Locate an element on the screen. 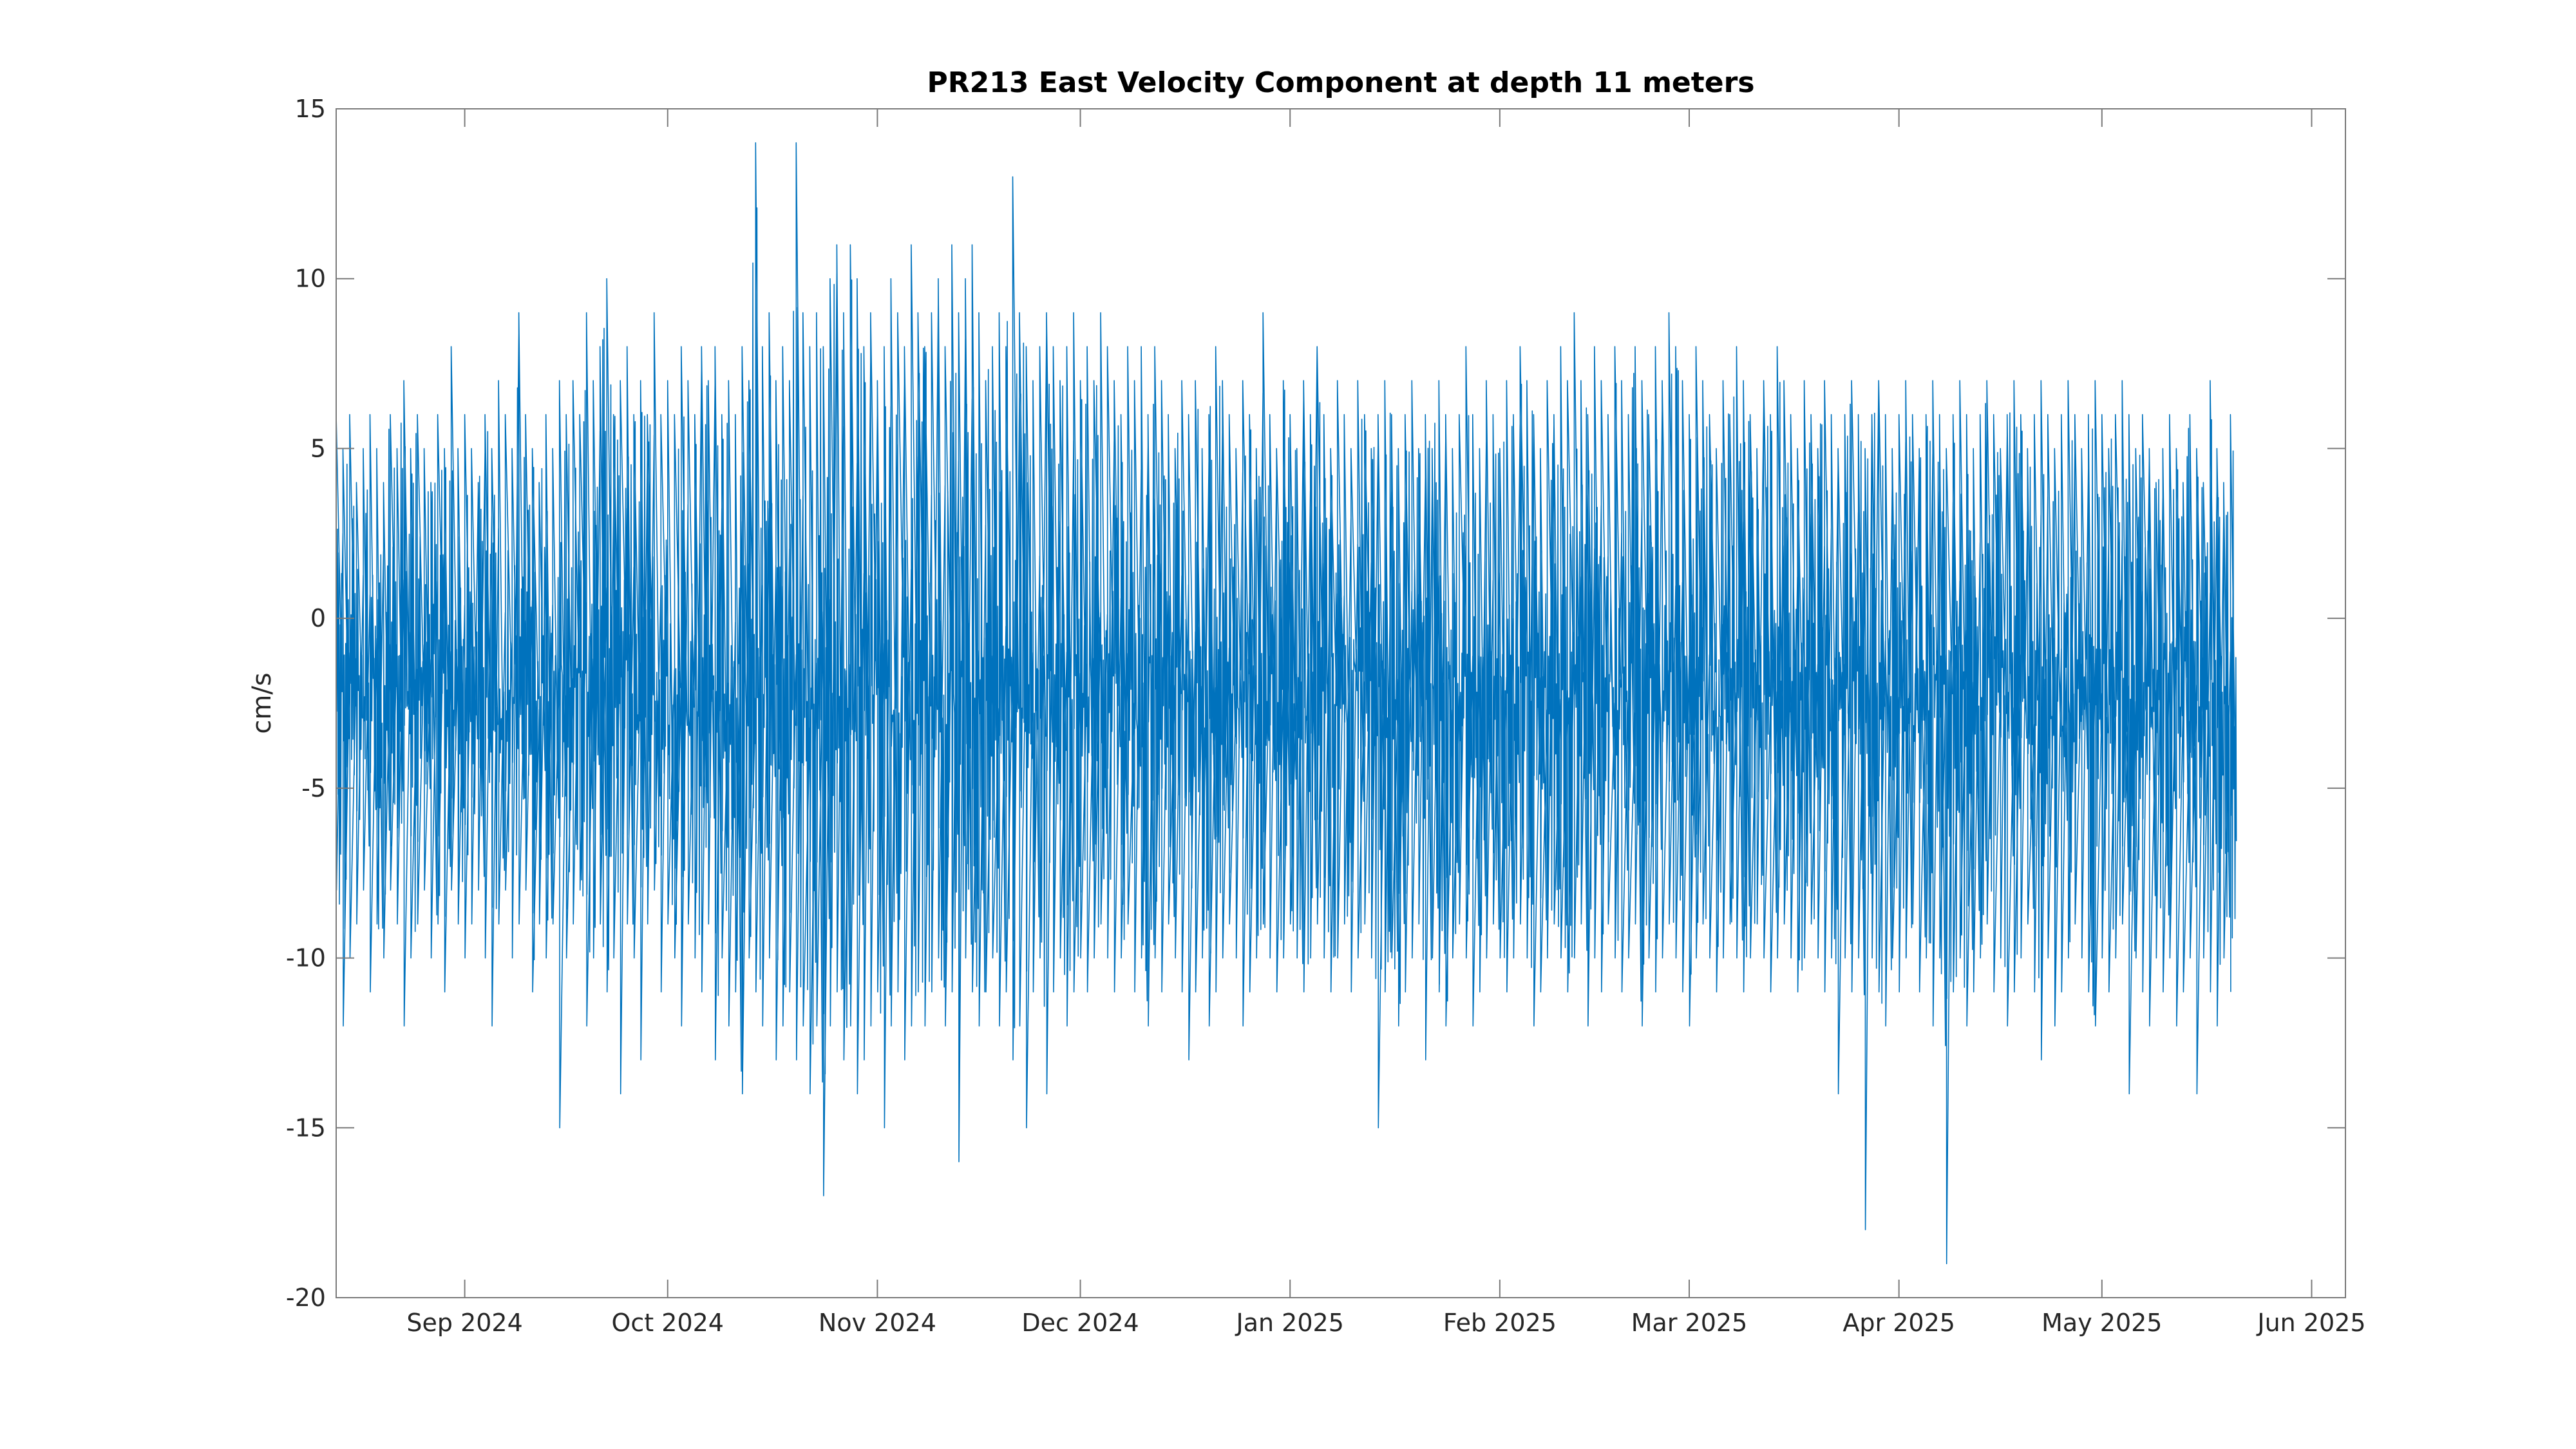  x-tick-label: Mar 2025 is located at coordinates (1689, 1323).